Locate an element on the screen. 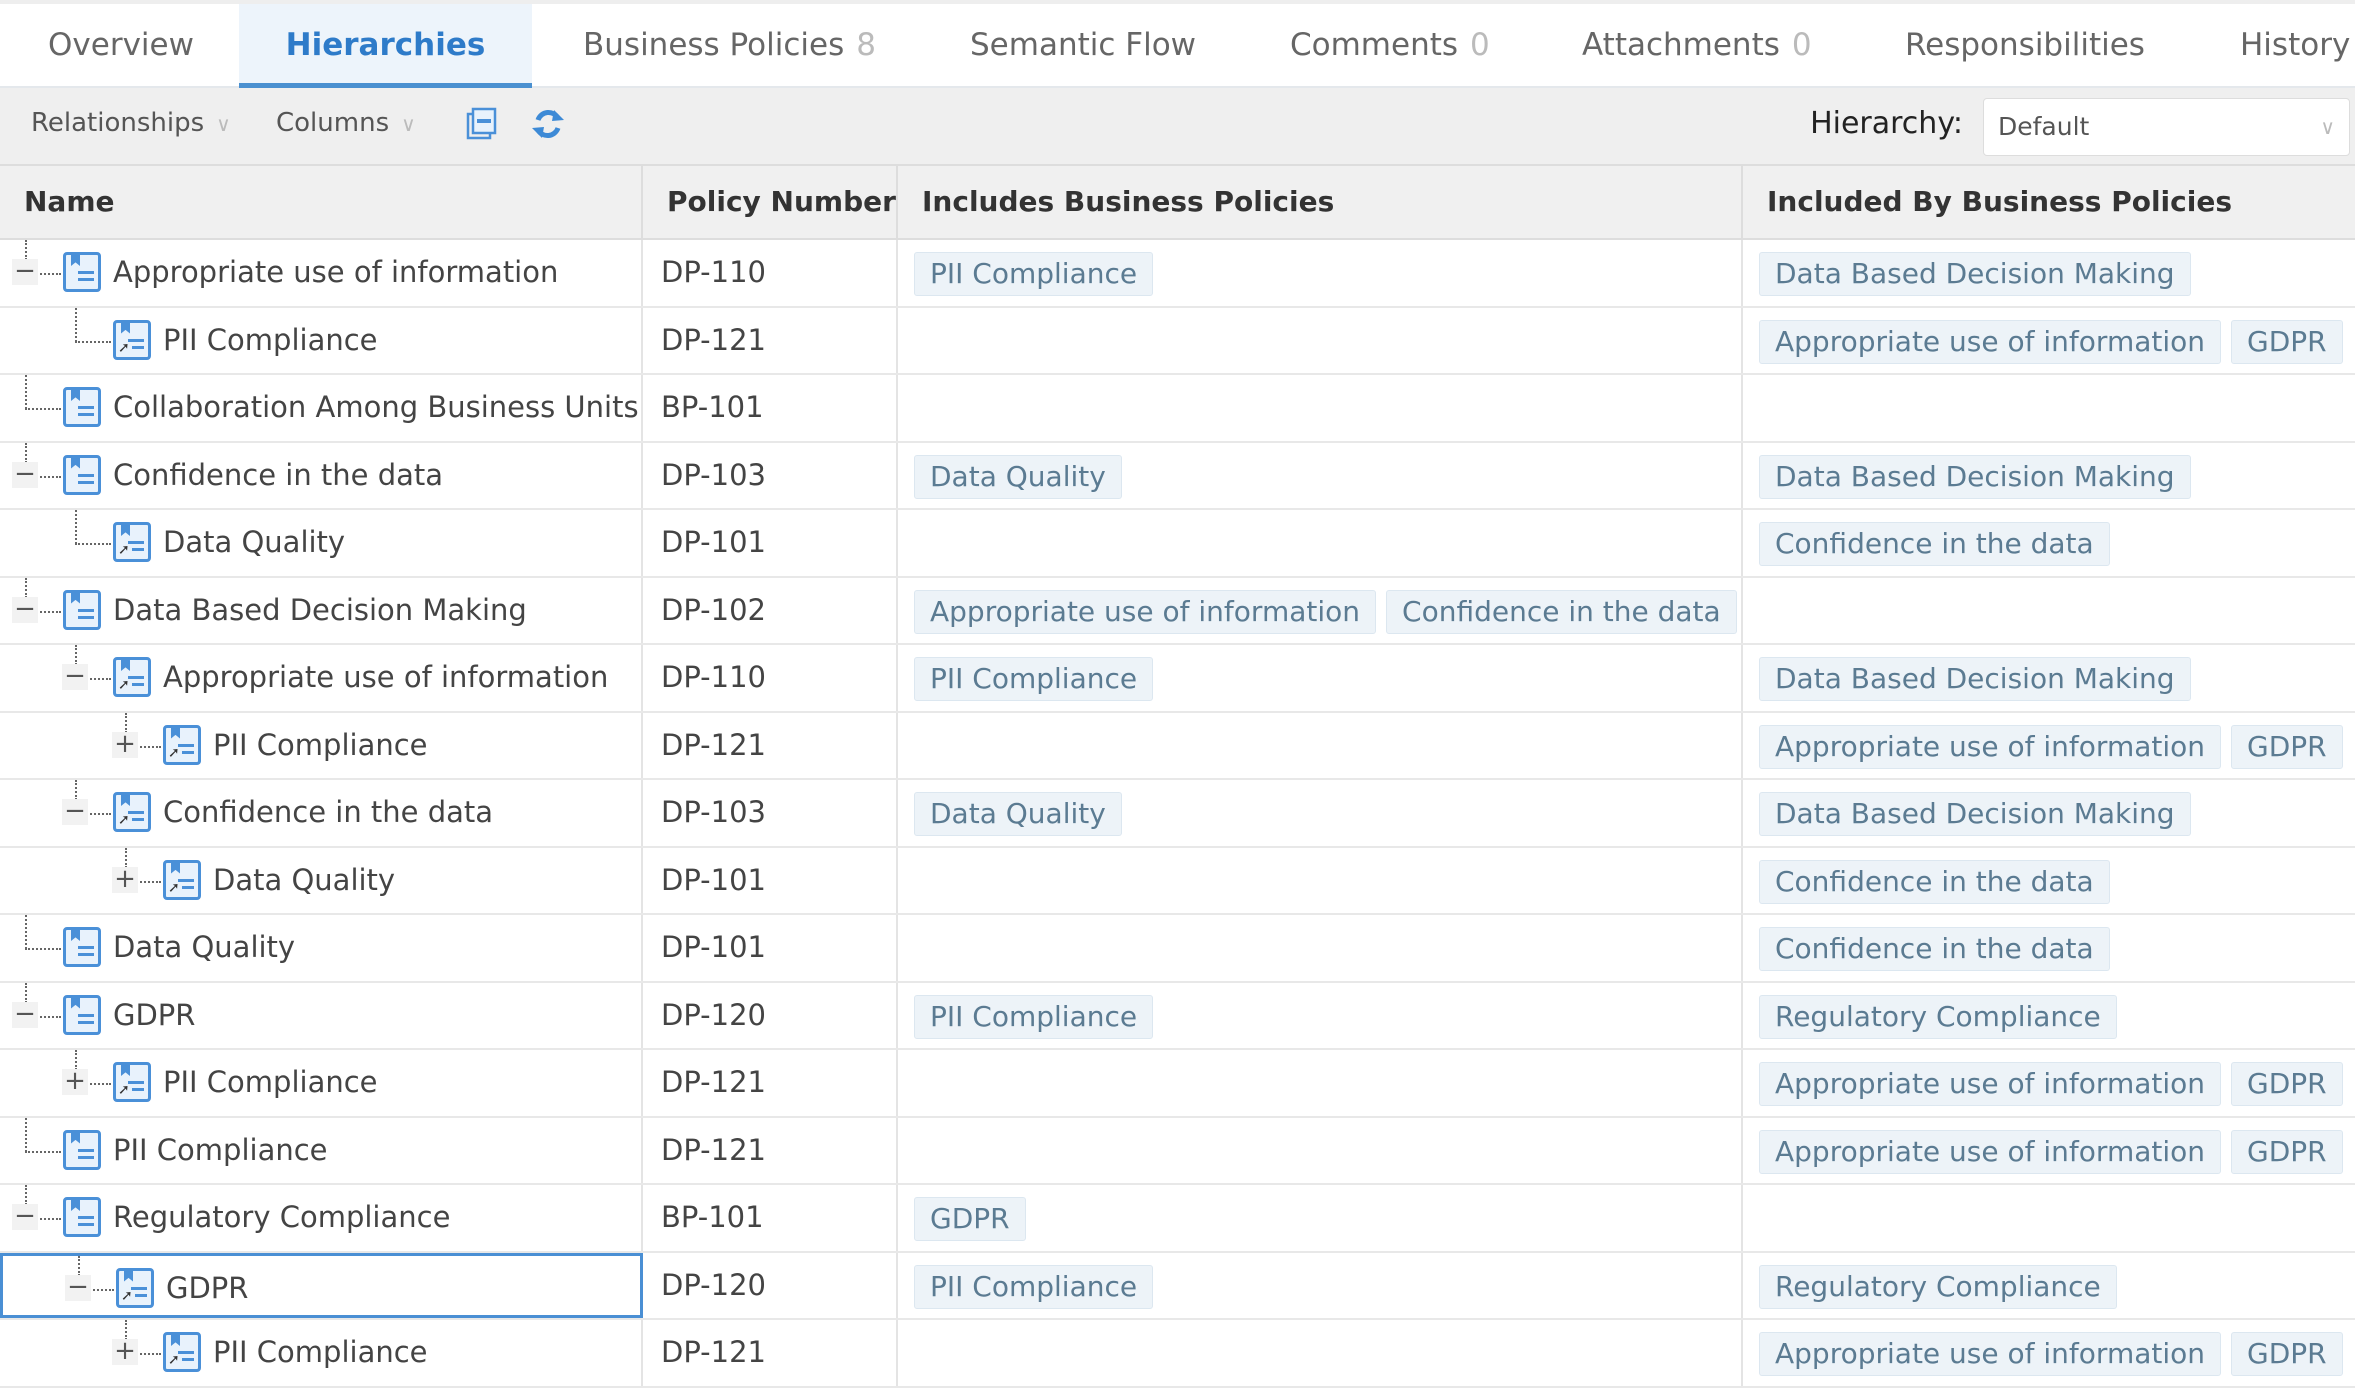 Image resolution: width=2355 pixels, height=1388 pixels. name-cell: − Confidence in the data is located at coordinates (321, 475).